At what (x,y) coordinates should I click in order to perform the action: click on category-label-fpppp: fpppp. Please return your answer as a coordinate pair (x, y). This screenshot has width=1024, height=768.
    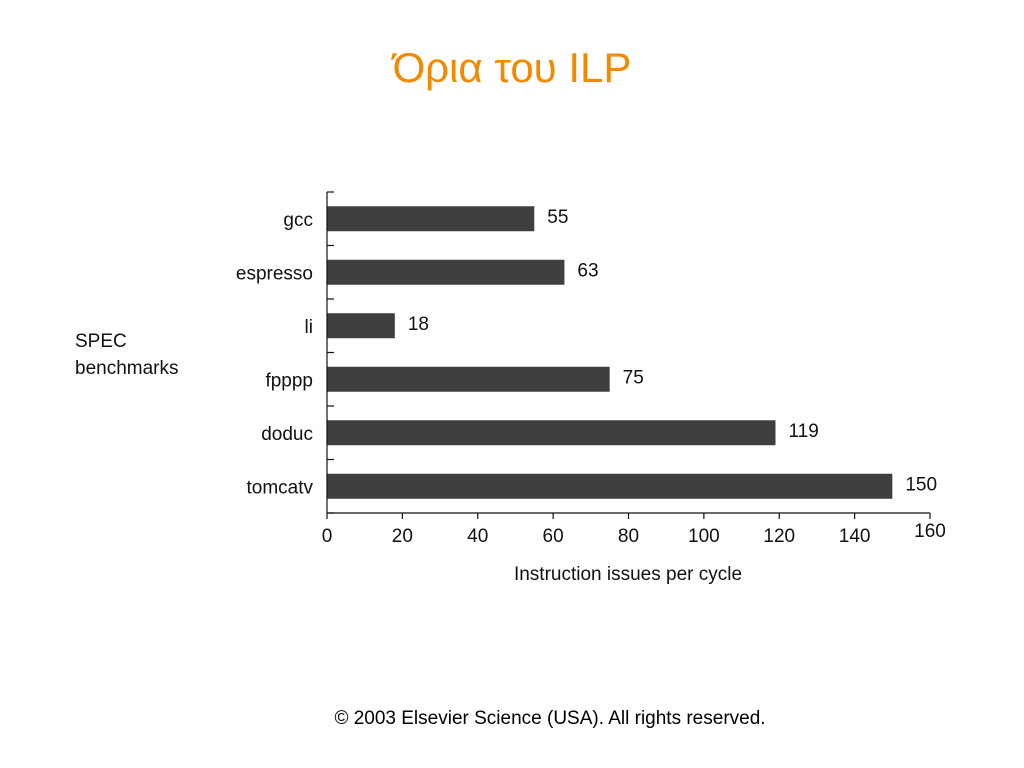
    Looking at the image, I should click on (289, 380).